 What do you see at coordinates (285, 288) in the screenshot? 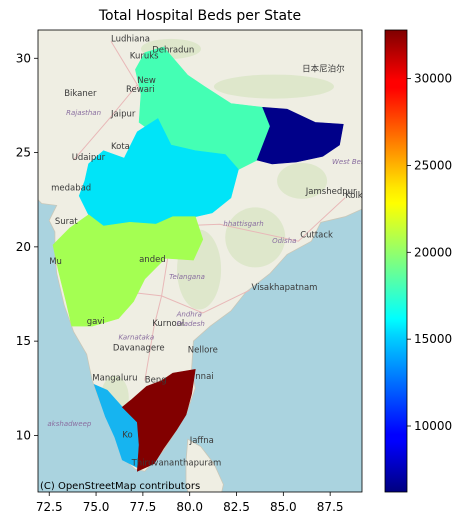
I see `place-label: Visakhapatnam` at bounding box center [285, 288].